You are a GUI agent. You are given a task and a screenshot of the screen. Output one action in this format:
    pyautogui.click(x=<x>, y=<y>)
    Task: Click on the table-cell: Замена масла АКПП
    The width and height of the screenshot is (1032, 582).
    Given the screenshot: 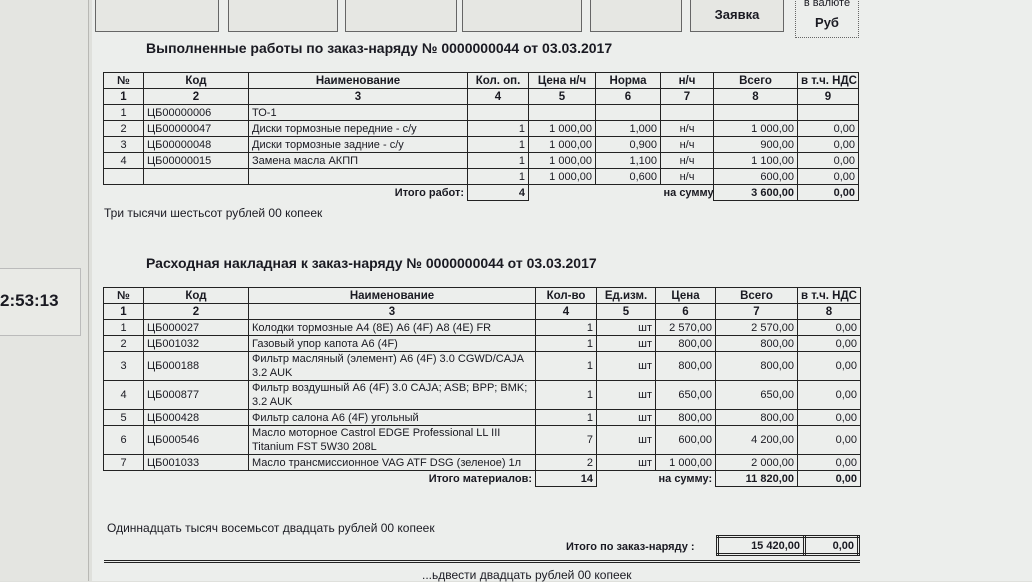 What is the action you would take?
    pyautogui.click(x=358, y=160)
    